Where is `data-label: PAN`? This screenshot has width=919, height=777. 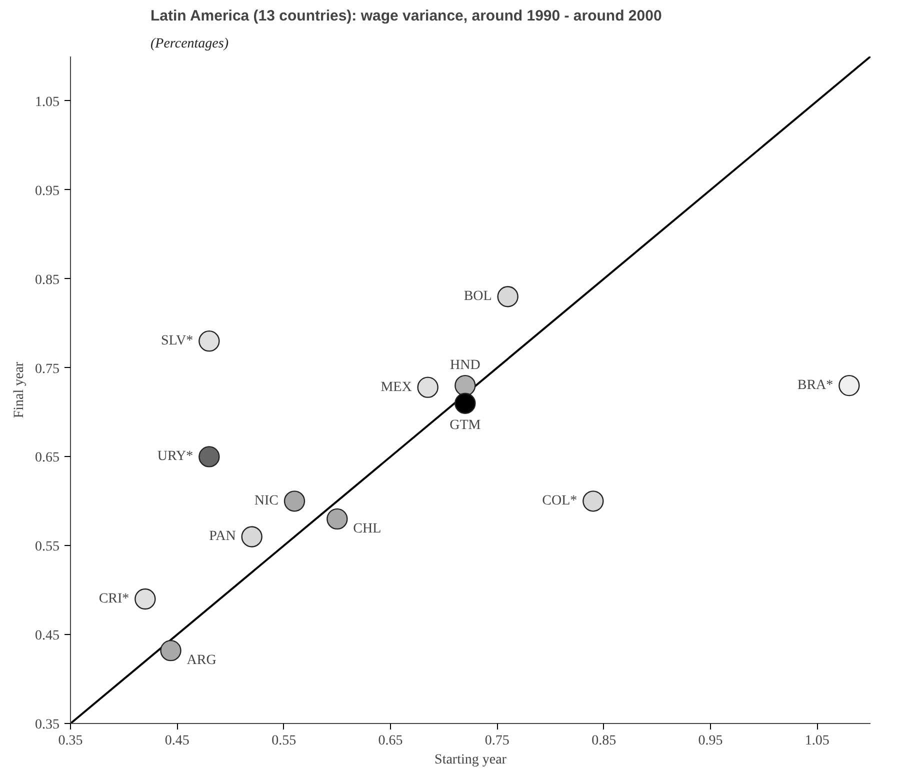
data-label: PAN is located at coordinates (222, 536).